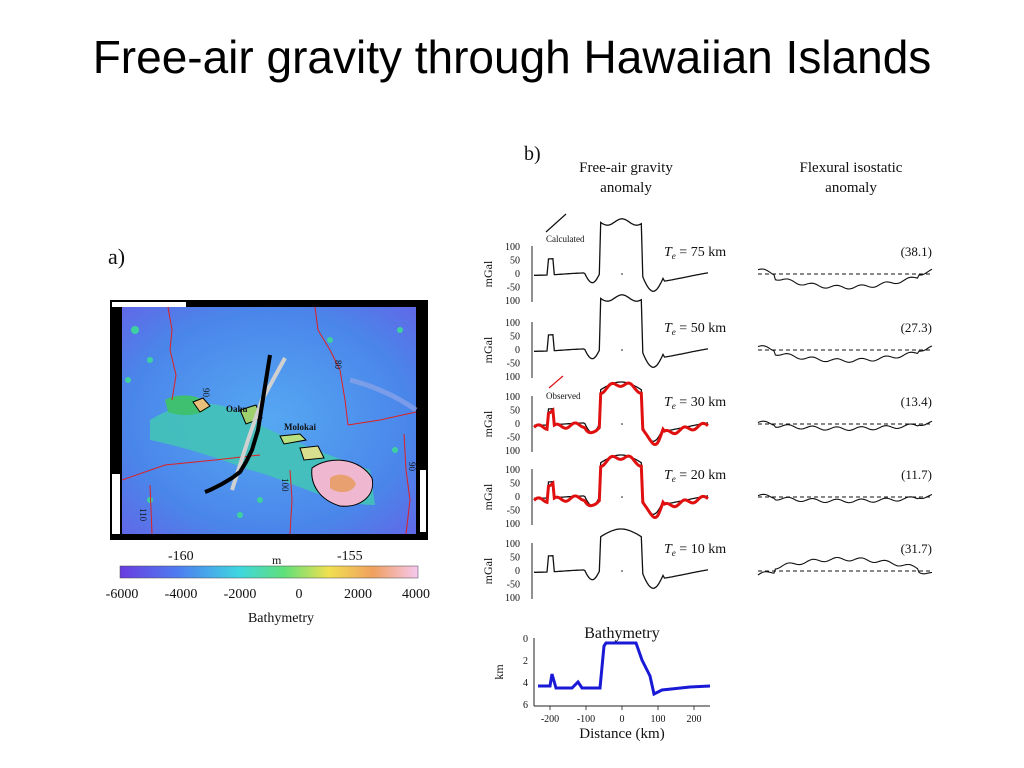  What do you see at coordinates (240, 594) in the screenshot?
I see `colorbar-tick: -2000` at bounding box center [240, 594].